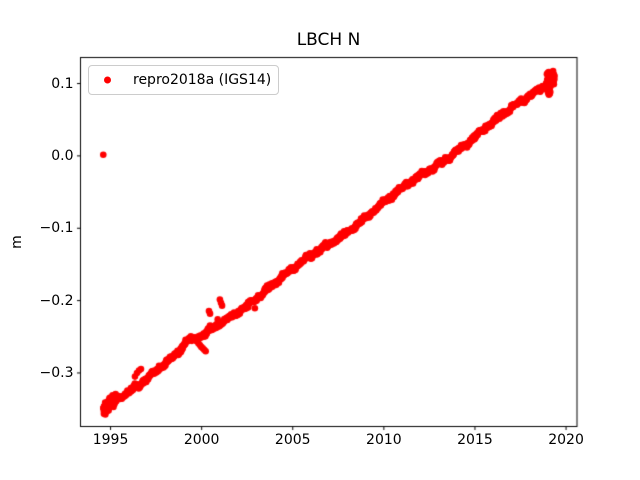  What do you see at coordinates (566, 440) in the screenshot?
I see `x-tick-label: 2020` at bounding box center [566, 440].